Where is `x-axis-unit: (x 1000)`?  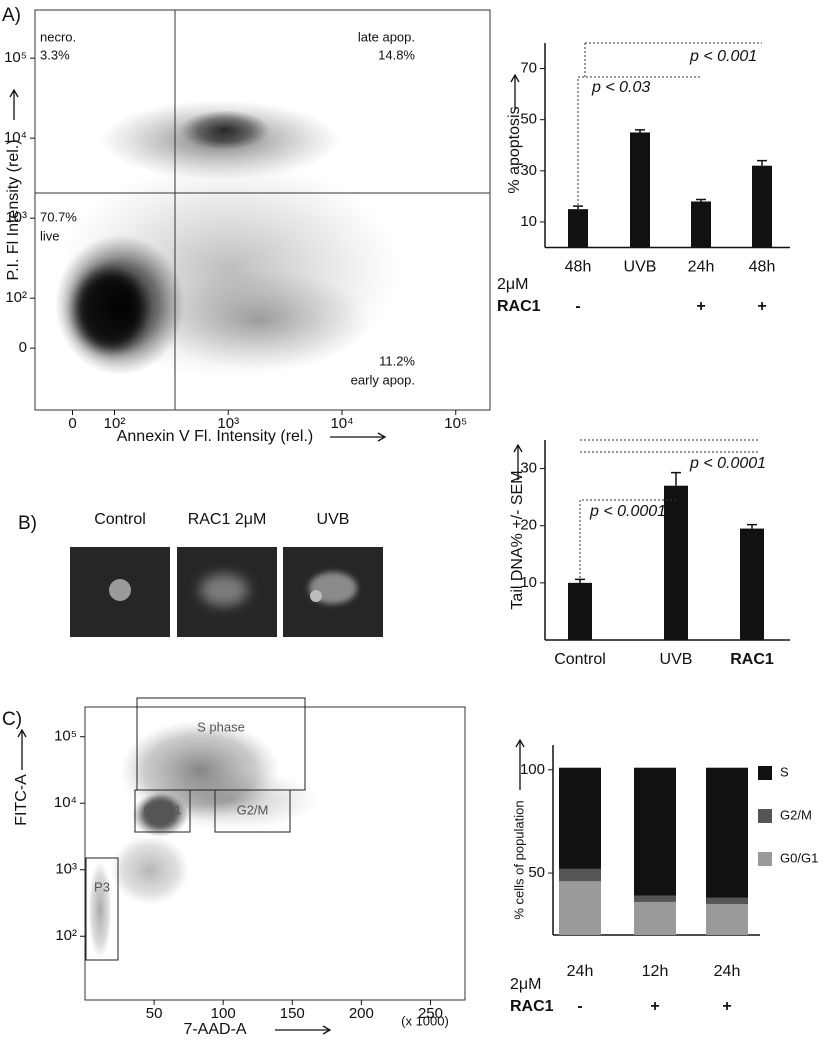 x-axis-unit: (x 1000) is located at coordinates (425, 1020).